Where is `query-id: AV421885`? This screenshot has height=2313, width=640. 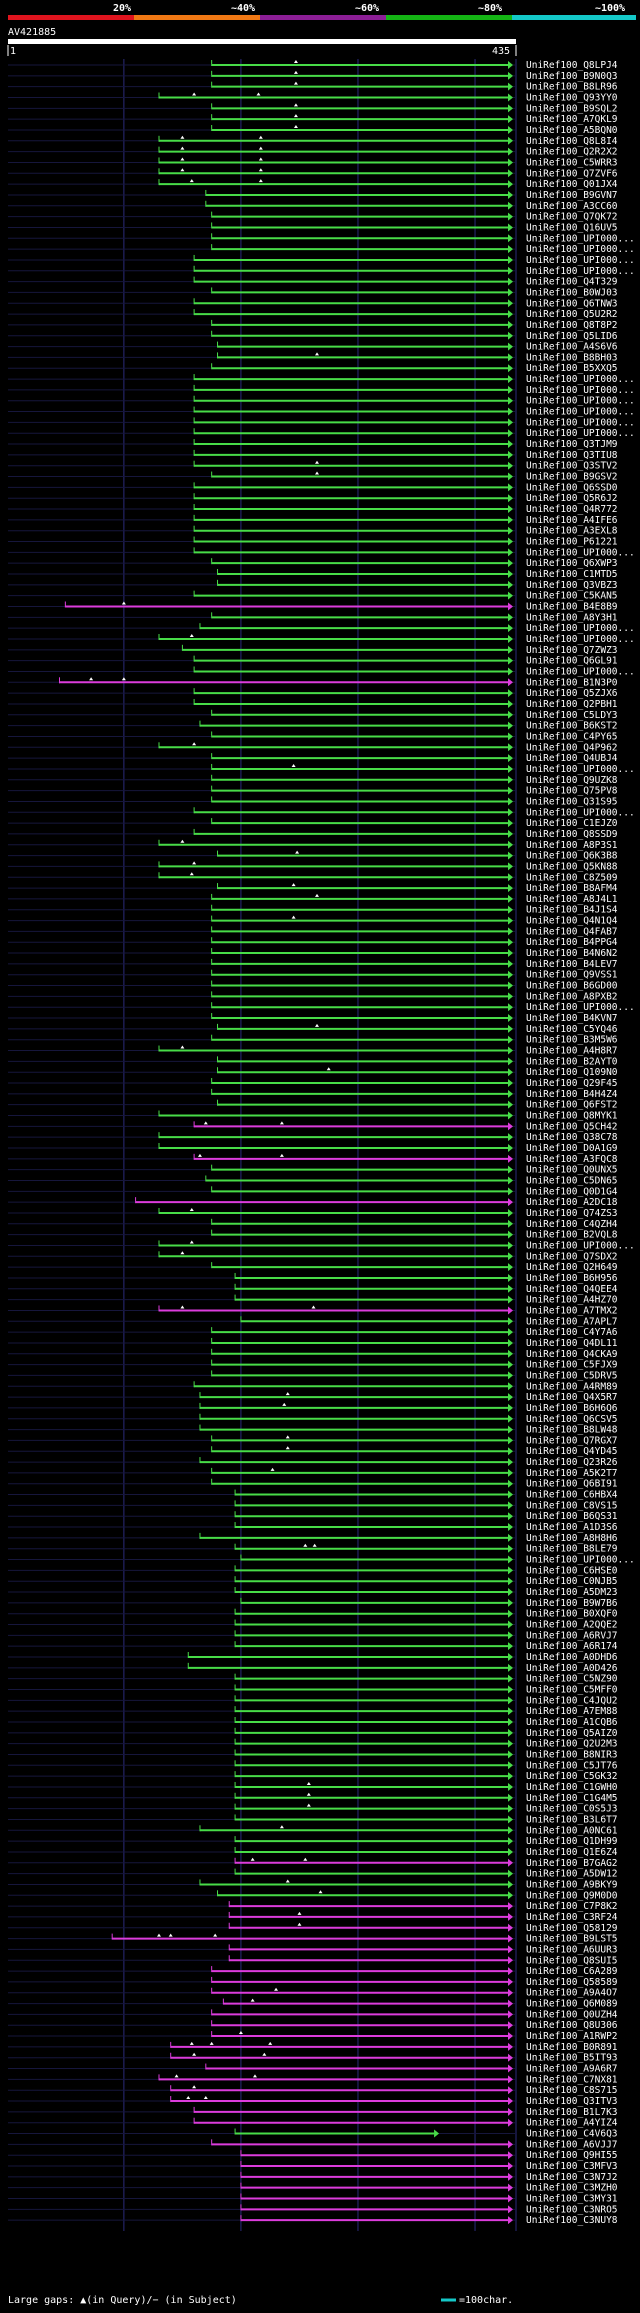 query-id: AV421885 is located at coordinates (32, 32).